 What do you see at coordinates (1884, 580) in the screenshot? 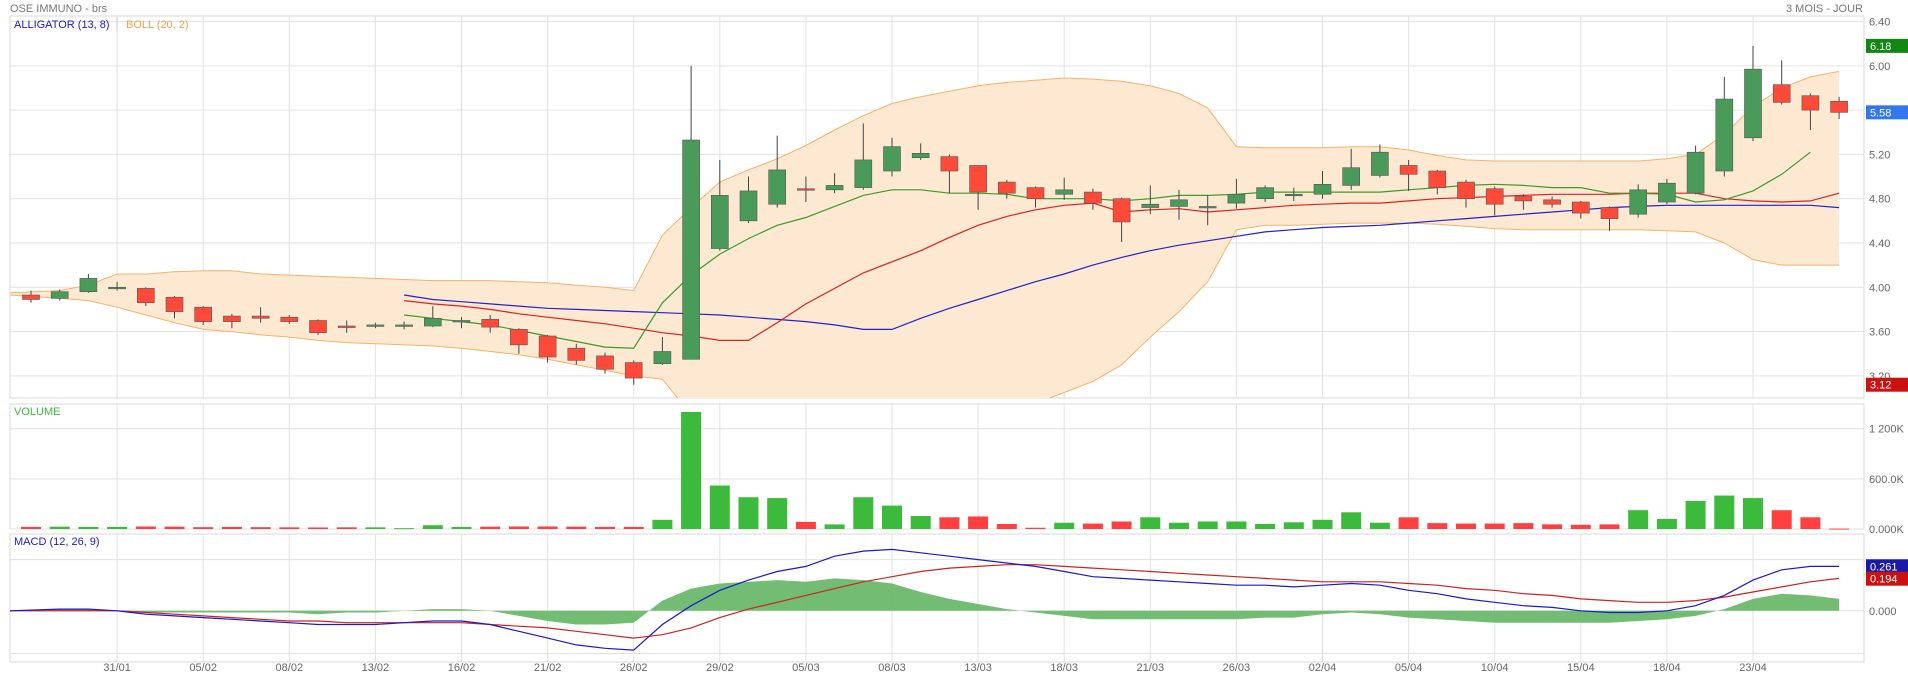
I see `signal-value-badge-text: 0.194` at bounding box center [1884, 580].